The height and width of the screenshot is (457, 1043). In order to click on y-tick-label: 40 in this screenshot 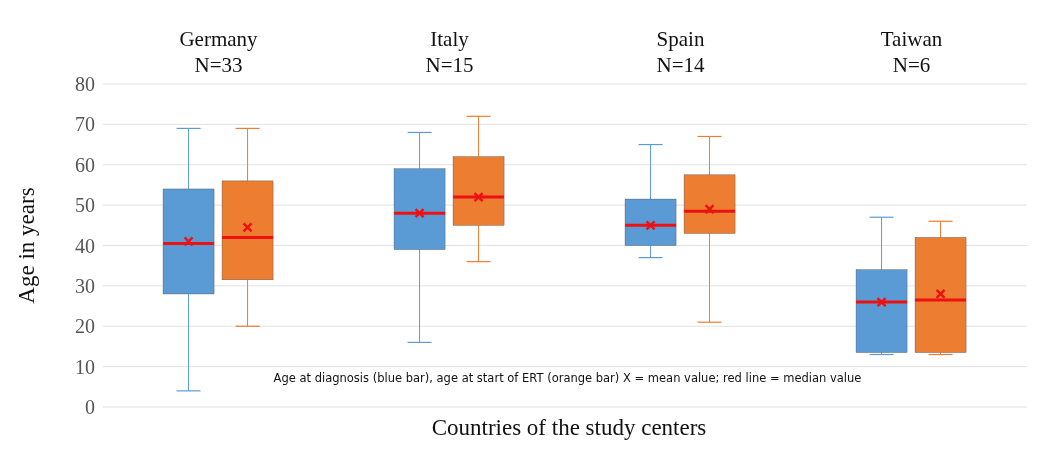, I will do `click(85, 245)`.